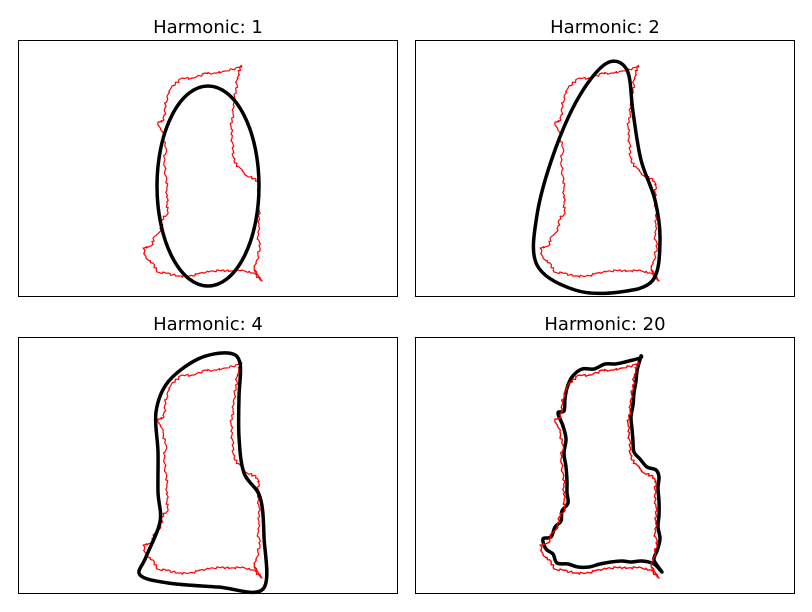  What do you see at coordinates (604, 324) in the screenshot?
I see `panel-title-harmonic-20: Harmonic: 20` at bounding box center [604, 324].